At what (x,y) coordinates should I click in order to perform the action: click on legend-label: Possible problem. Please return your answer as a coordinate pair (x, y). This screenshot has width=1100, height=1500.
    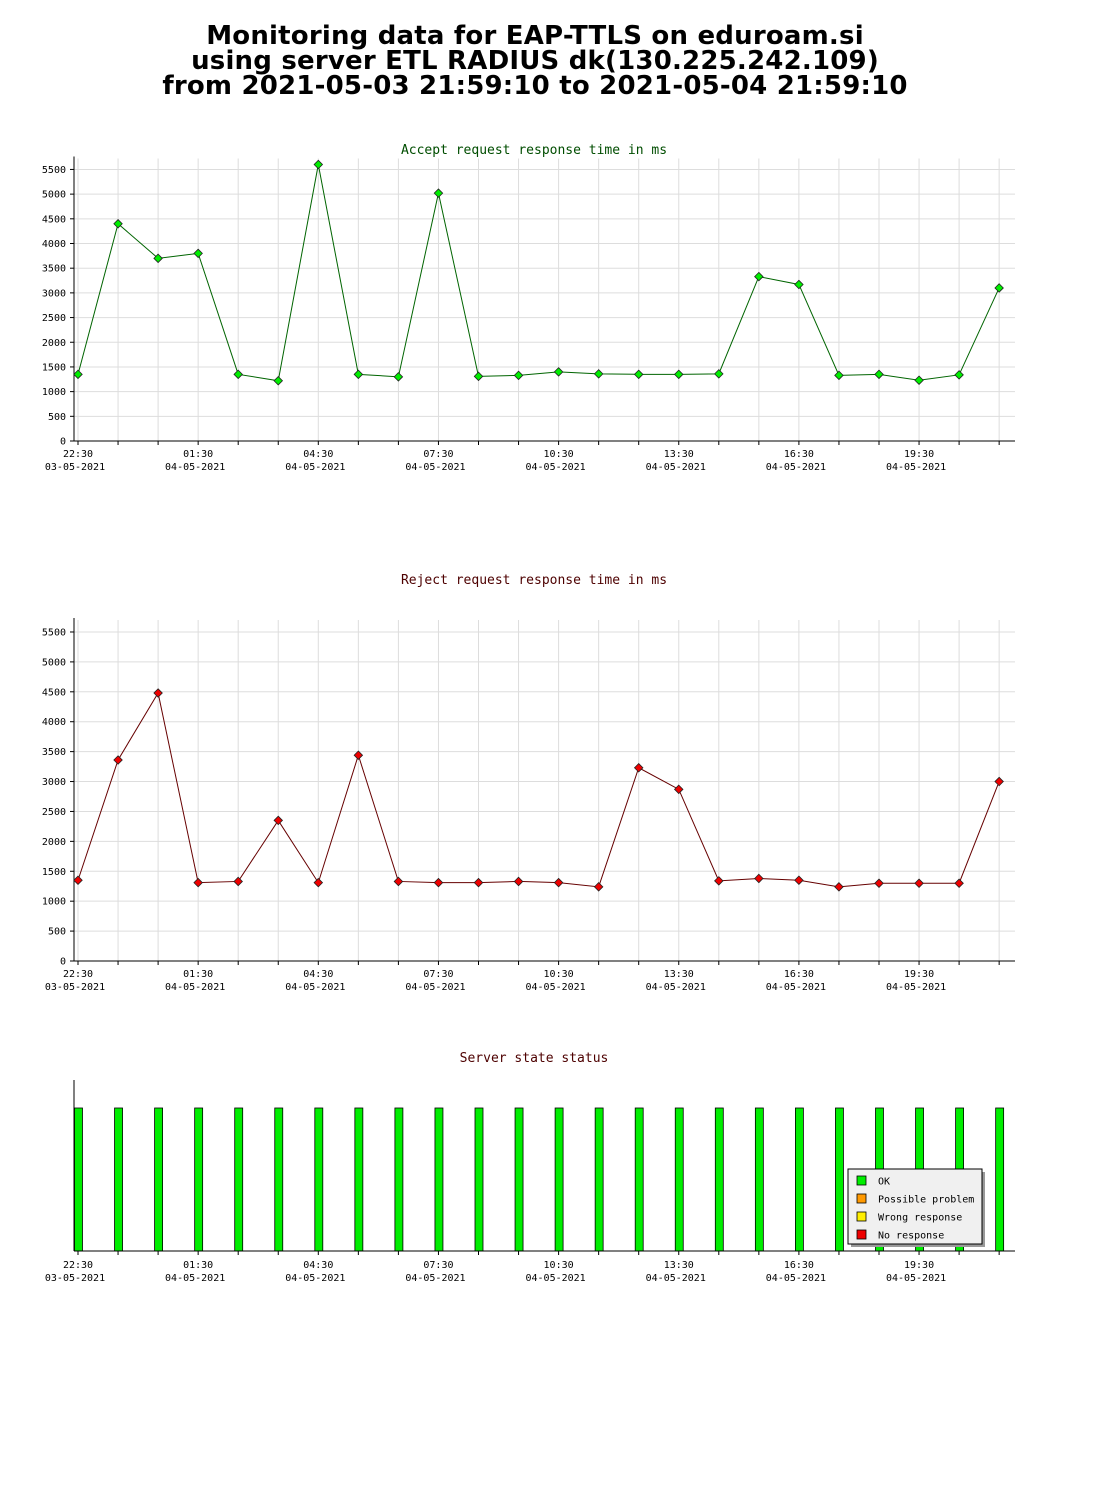
    Looking at the image, I should click on (926, 1200).